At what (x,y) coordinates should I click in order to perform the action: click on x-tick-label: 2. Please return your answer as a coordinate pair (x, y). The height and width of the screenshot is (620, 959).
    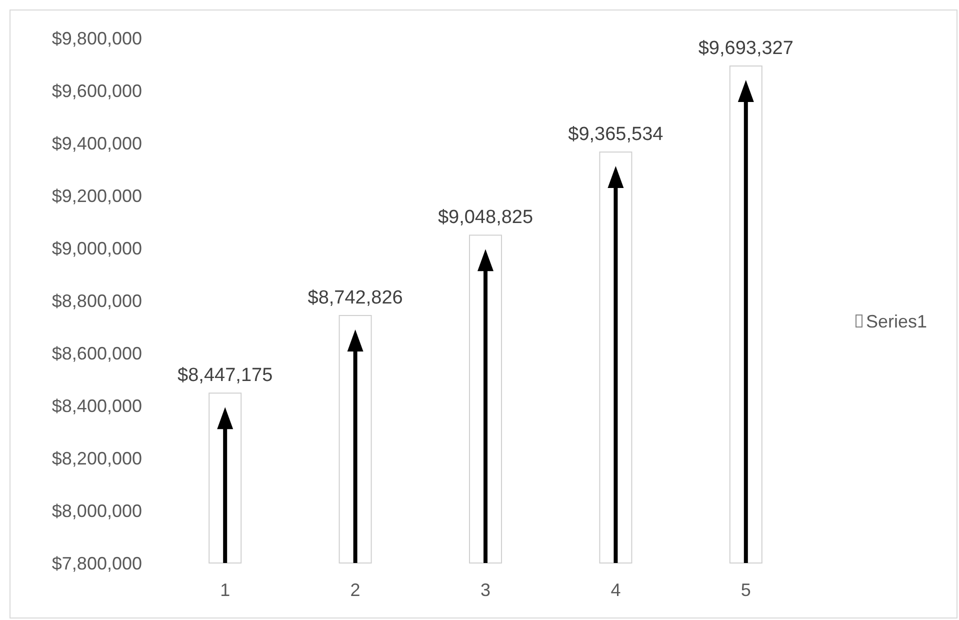
    Looking at the image, I should click on (355, 590).